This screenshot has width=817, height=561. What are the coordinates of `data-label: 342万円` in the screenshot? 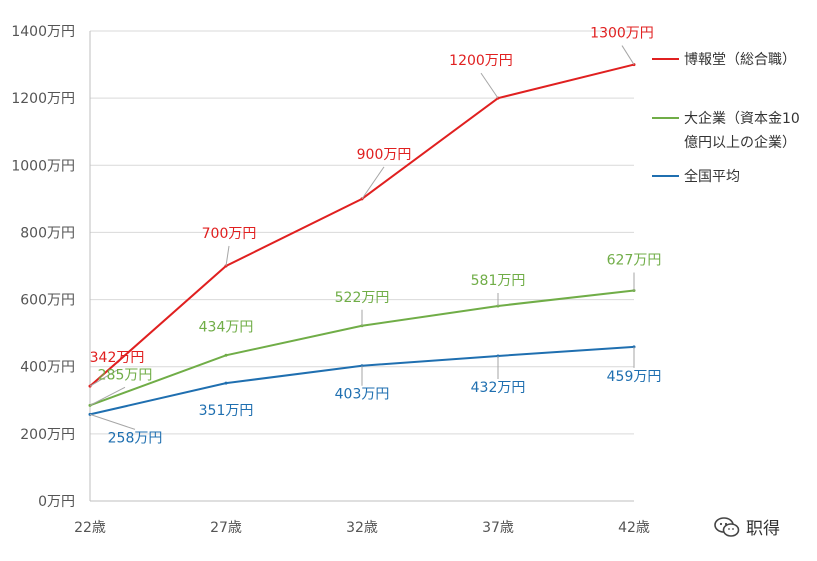 It's located at (117, 358).